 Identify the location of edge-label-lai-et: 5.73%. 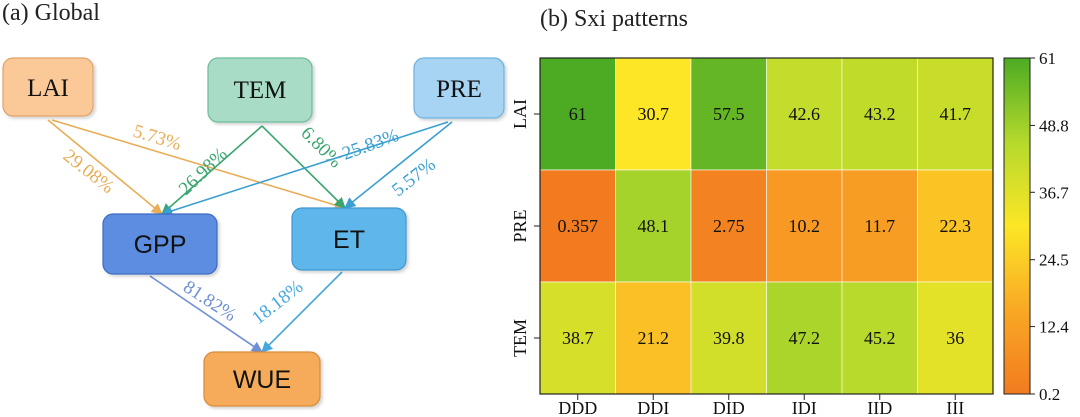
(157, 138).